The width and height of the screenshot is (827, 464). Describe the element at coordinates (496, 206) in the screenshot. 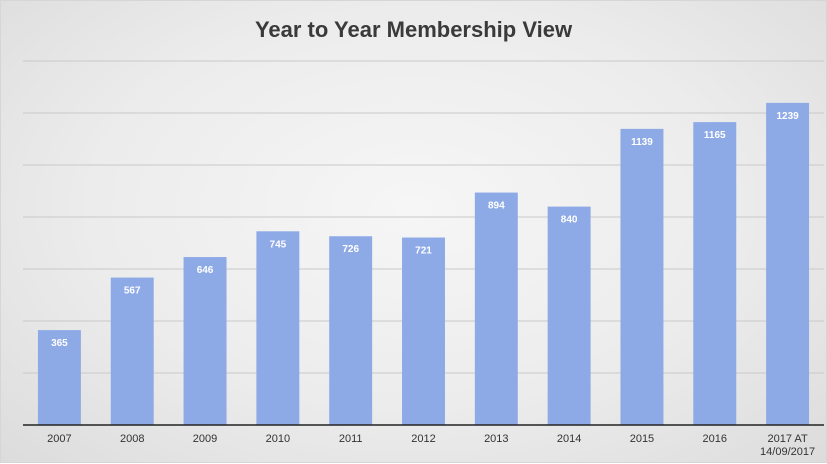

I see `data-label: 894` at that location.